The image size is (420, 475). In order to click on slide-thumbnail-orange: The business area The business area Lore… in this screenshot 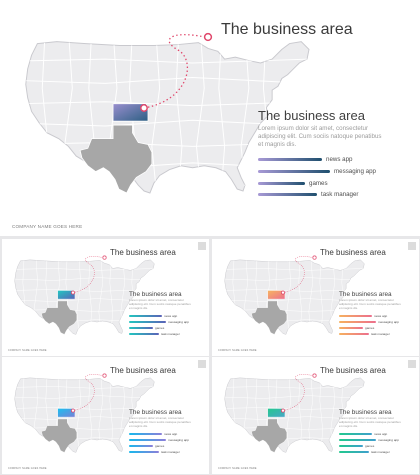, I will do `click(315, 297)`.